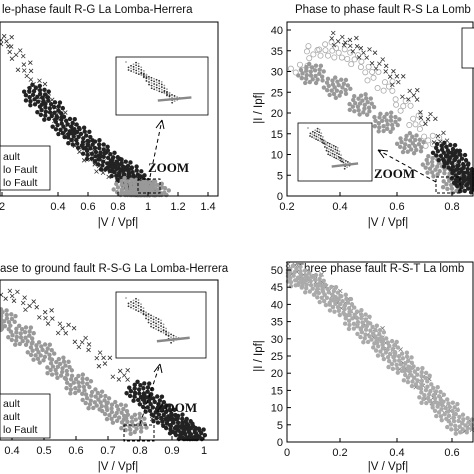 Image resolution: width=474 pixels, height=474 pixels. I want to click on panel-2-x-tick-label: 0.6, so click(396, 207).